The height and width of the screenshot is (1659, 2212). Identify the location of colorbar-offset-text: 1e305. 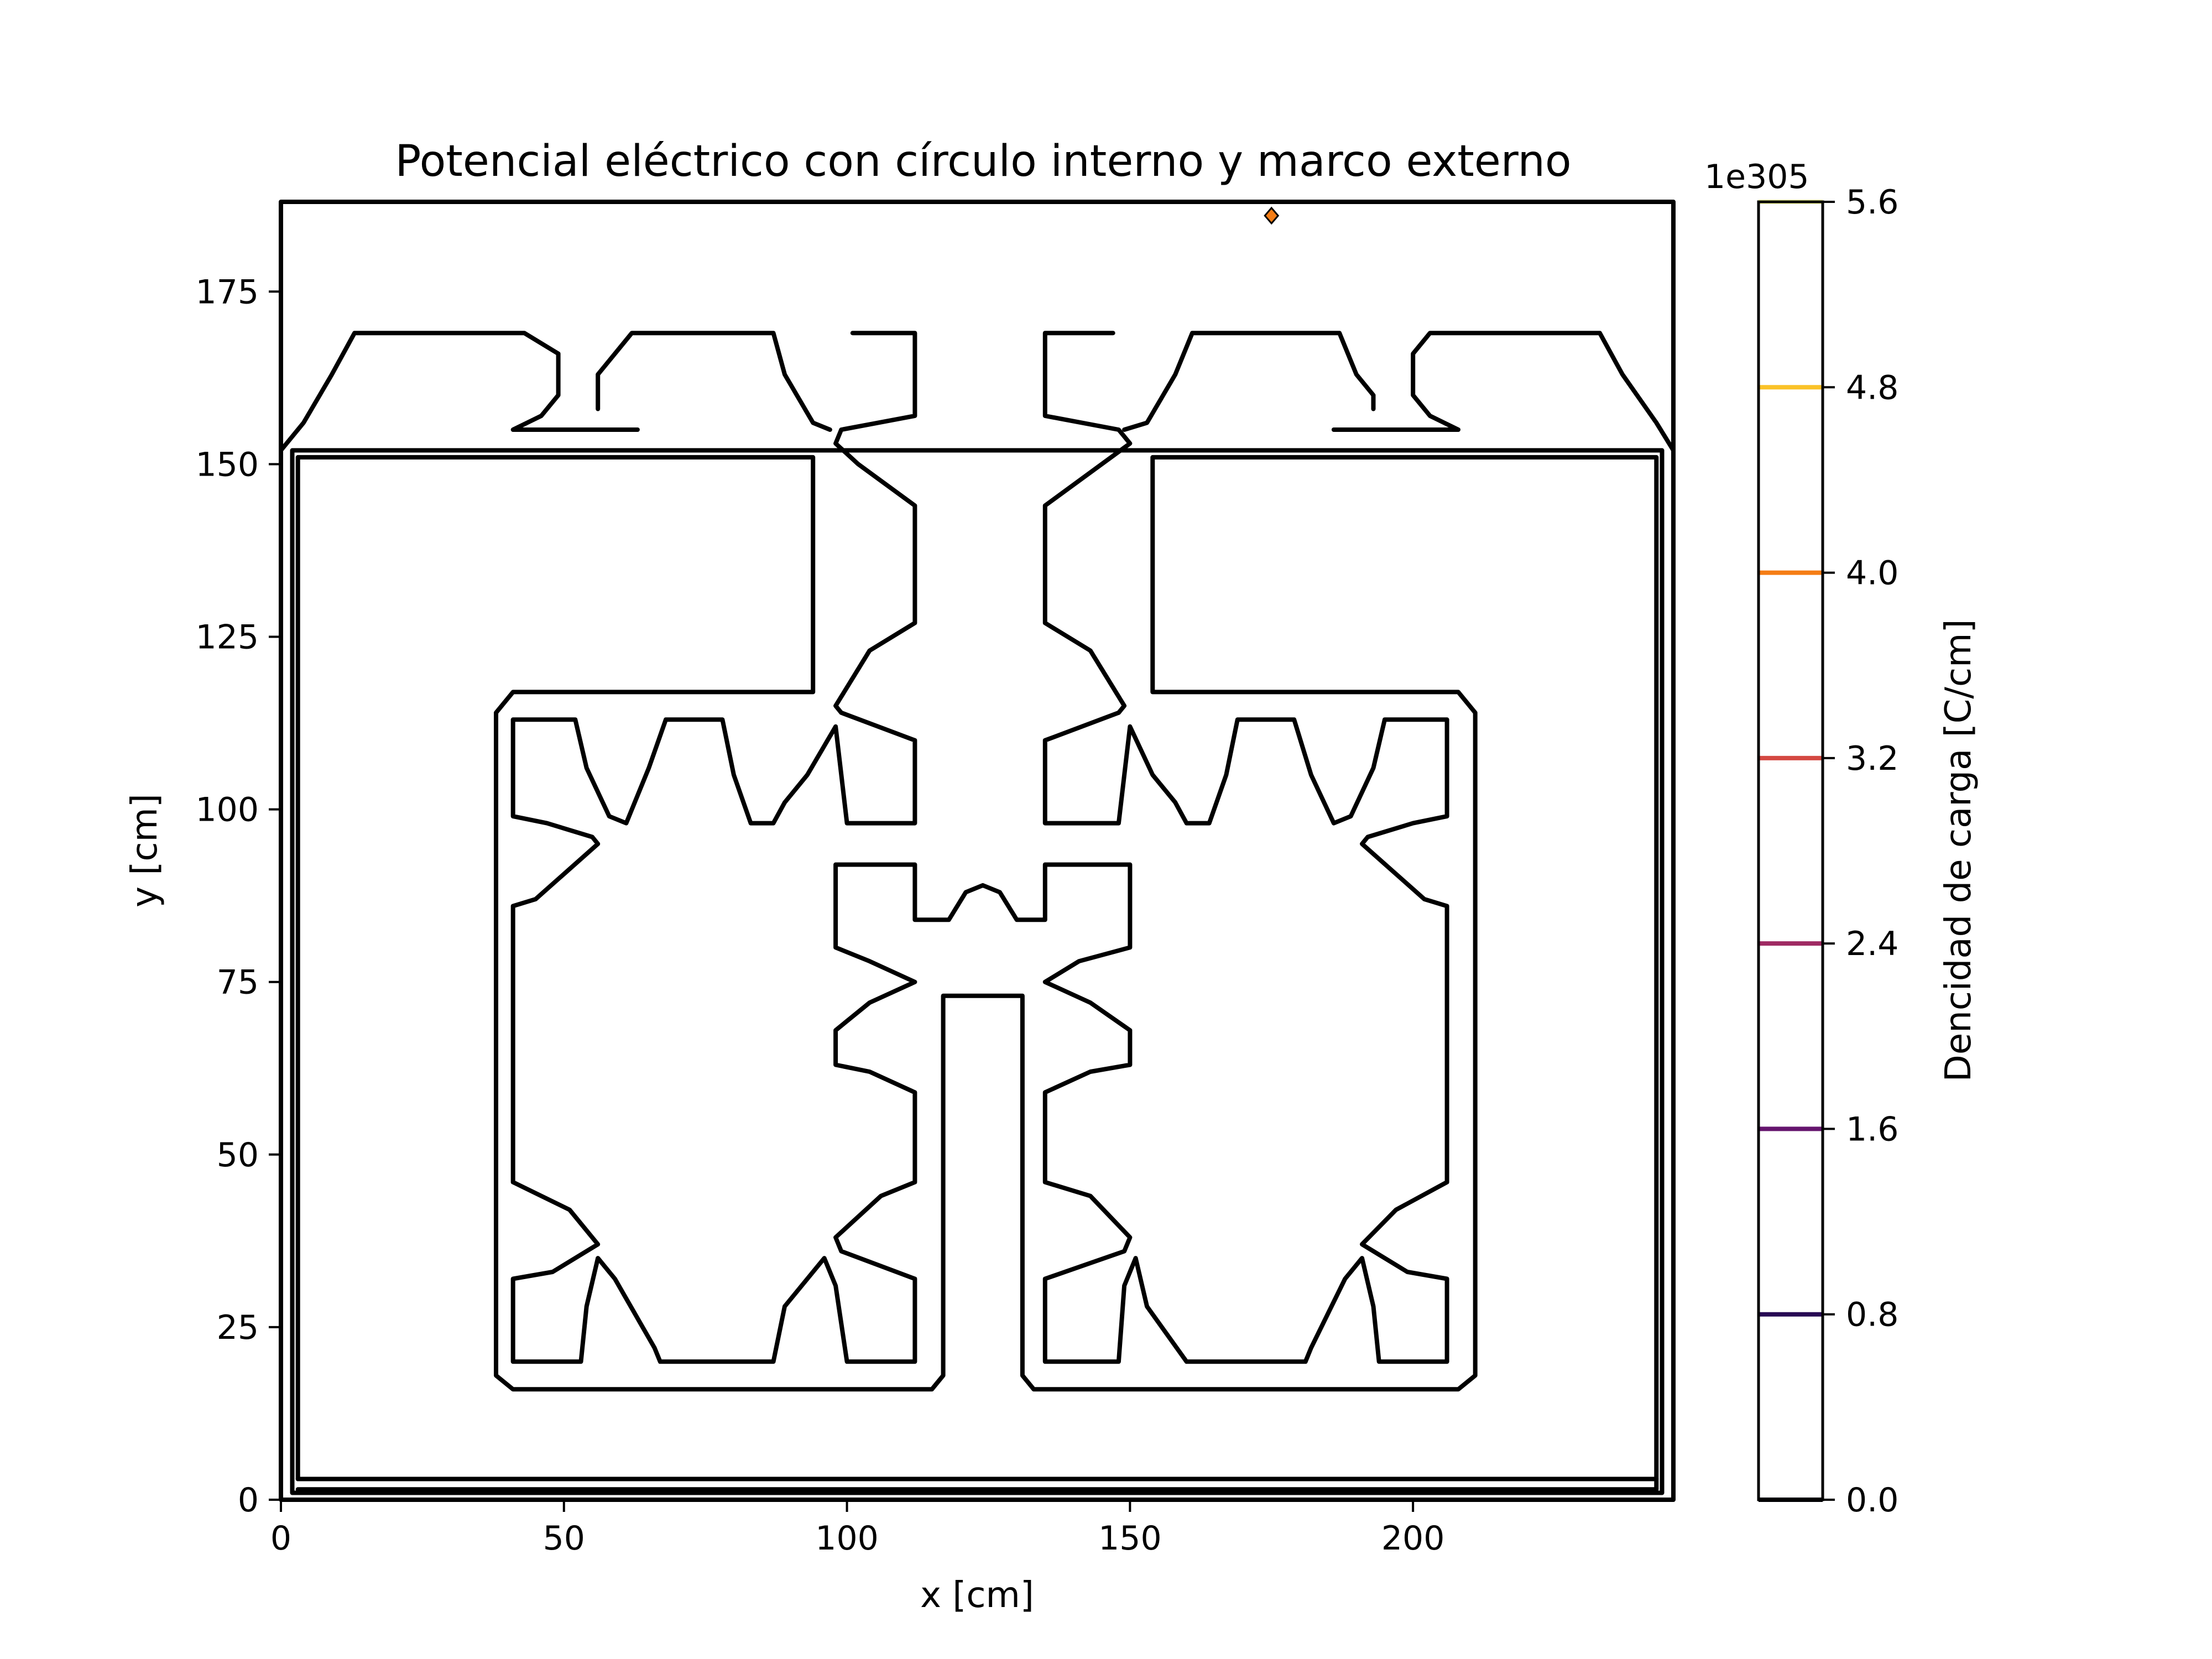
(1756, 177).